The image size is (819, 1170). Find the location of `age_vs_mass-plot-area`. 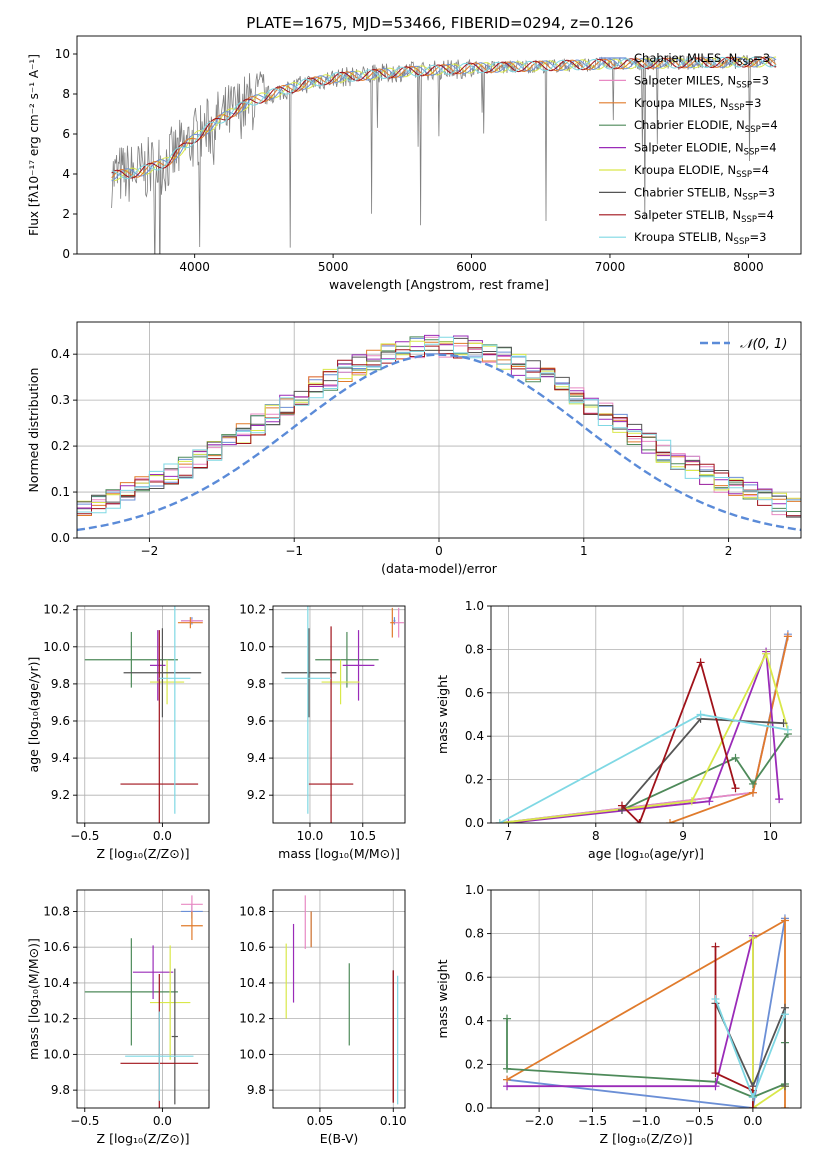

age_vs_mass-plot-area is located at coordinates (342, 714).